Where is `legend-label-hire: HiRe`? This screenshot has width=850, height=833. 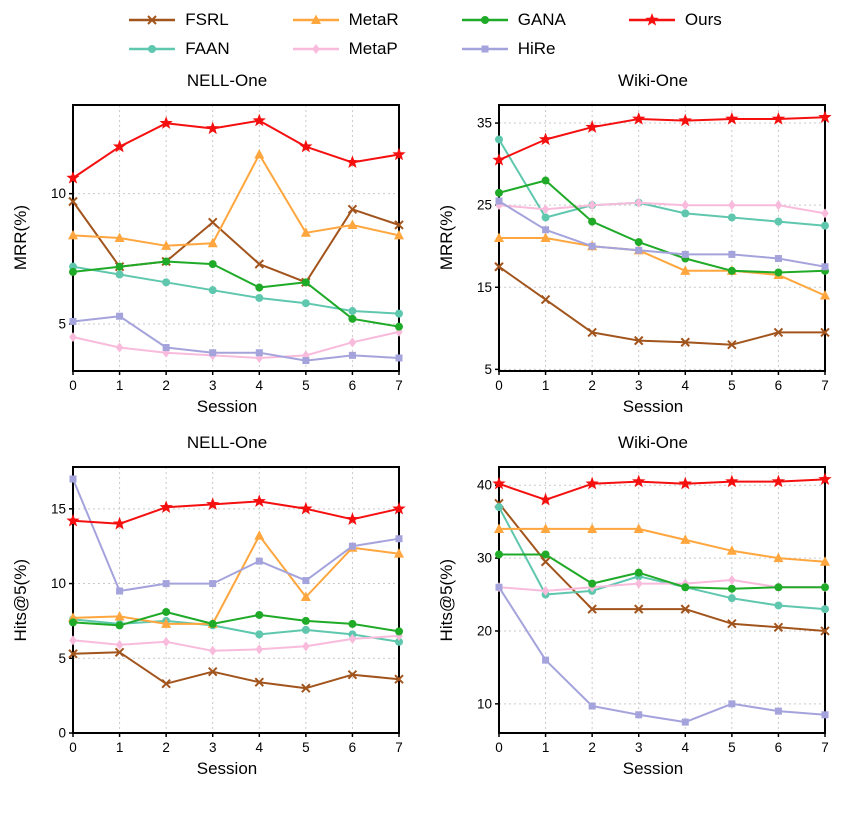 legend-label-hire: HiRe is located at coordinates (536, 48).